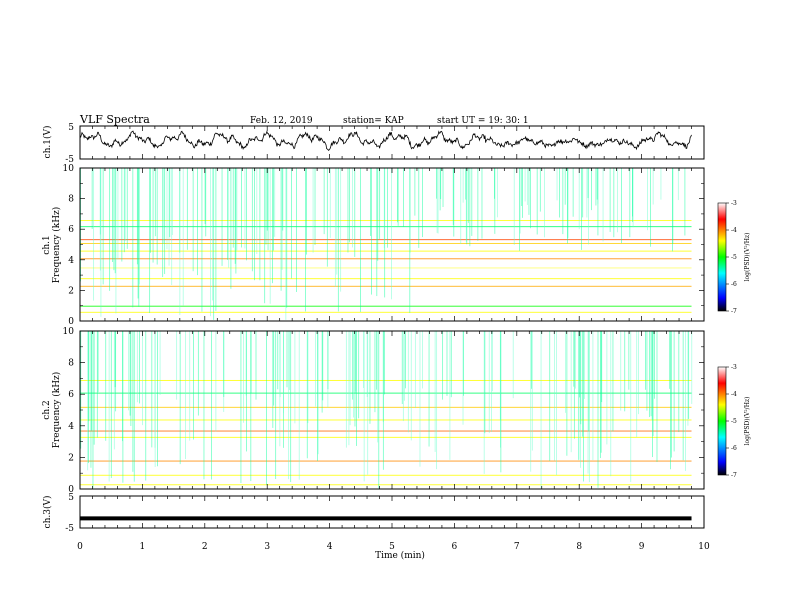 This screenshot has height=612, width=792. What do you see at coordinates (267, 547) in the screenshot?
I see `x-tick-label: 3` at bounding box center [267, 547].